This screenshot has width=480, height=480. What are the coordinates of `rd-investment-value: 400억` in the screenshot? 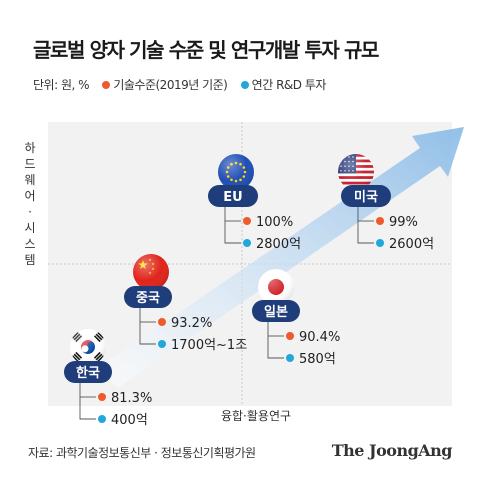 It's located at (129, 420).